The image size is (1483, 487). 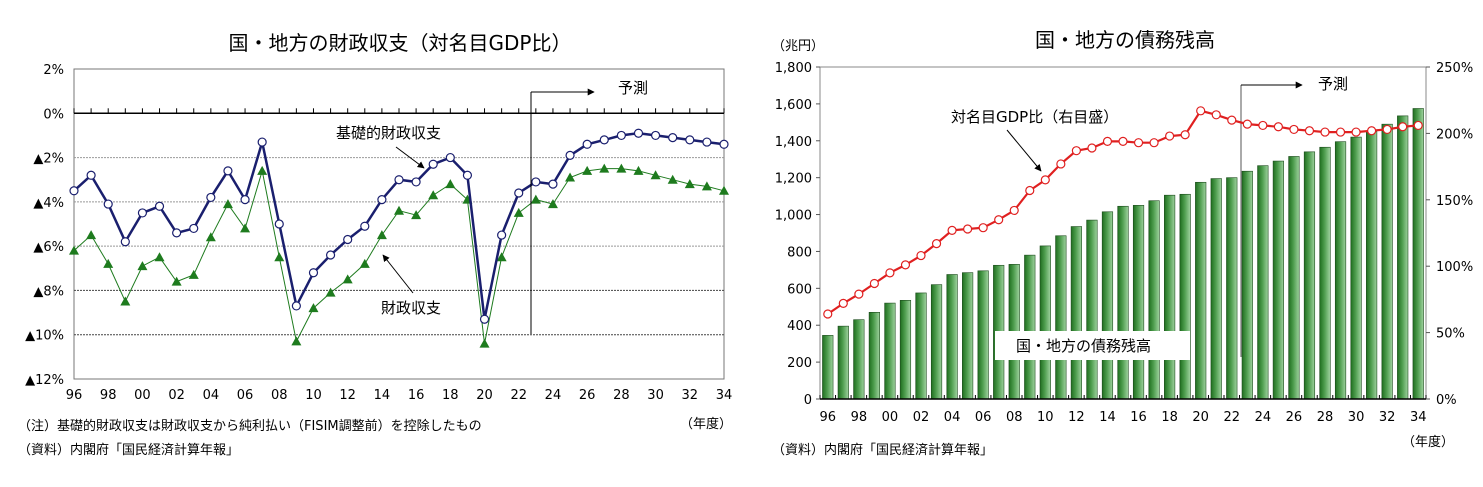 I want to click on left-y-tick-label: ▲2%, so click(x=48, y=159).